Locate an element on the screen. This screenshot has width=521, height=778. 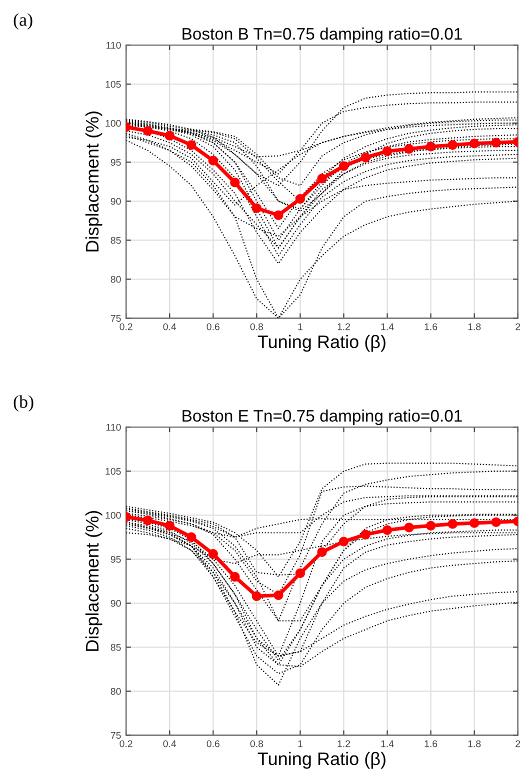
text: (a) is located at coordinates (23, 21).